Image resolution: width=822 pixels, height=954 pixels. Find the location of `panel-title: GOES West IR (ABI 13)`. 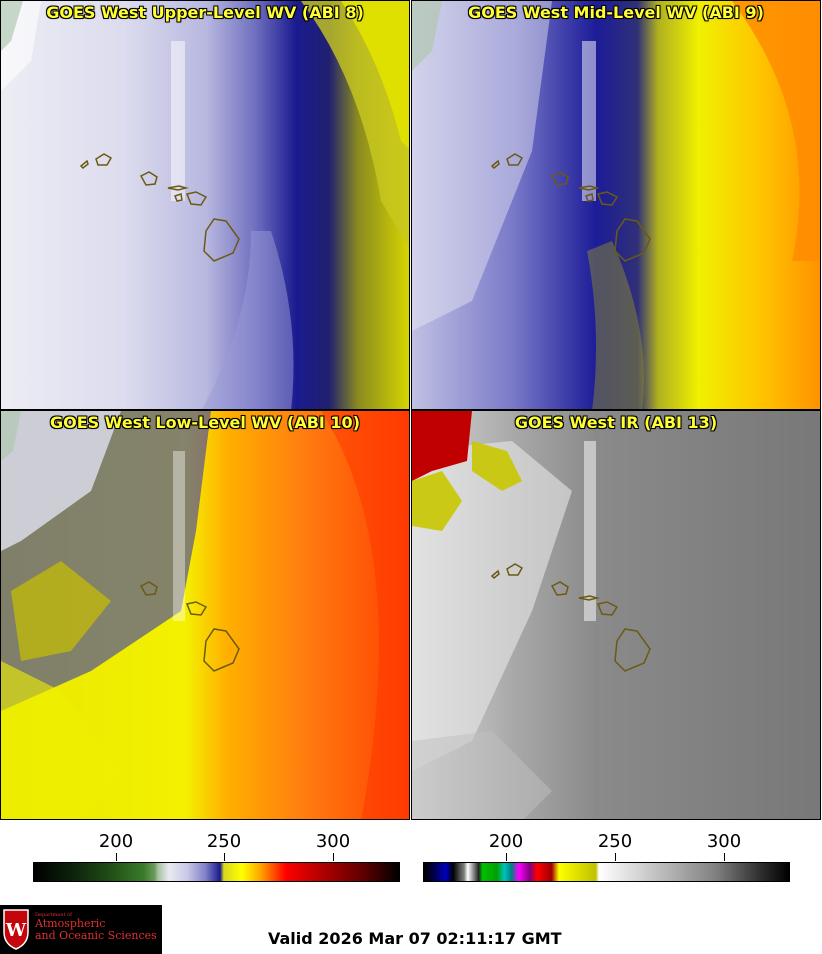

panel-title: GOES West IR (ABI 13) is located at coordinates (616, 422).